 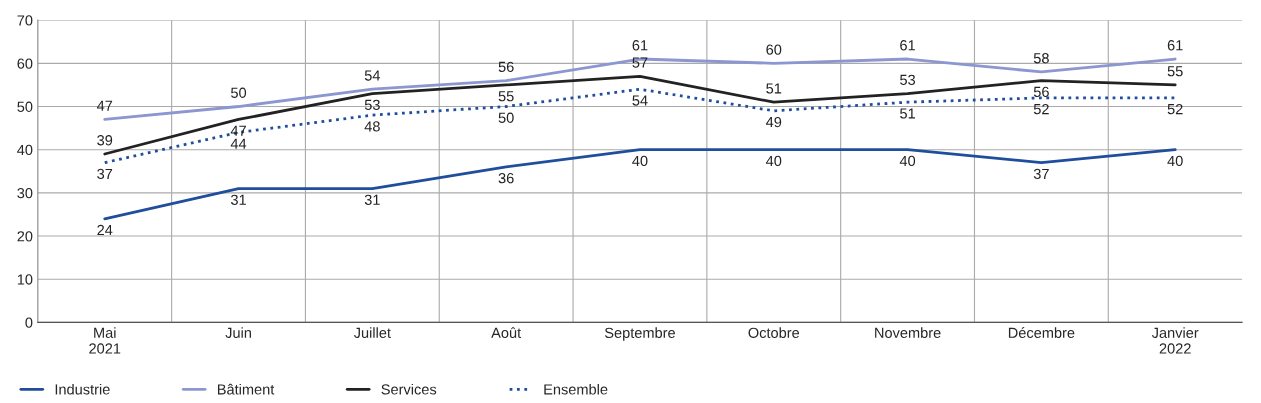 I want to click on y-tick-label: 20, so click(x=25, y=236).